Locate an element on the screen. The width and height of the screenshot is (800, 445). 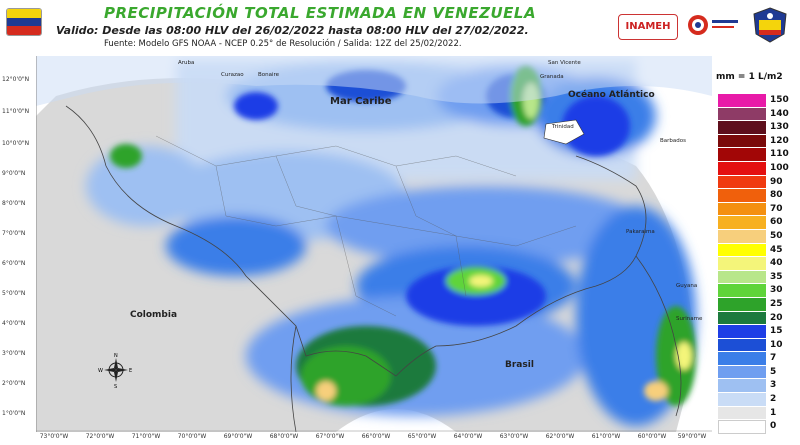
label-bonaire: Bonaire is located at coordinates (269, 75).